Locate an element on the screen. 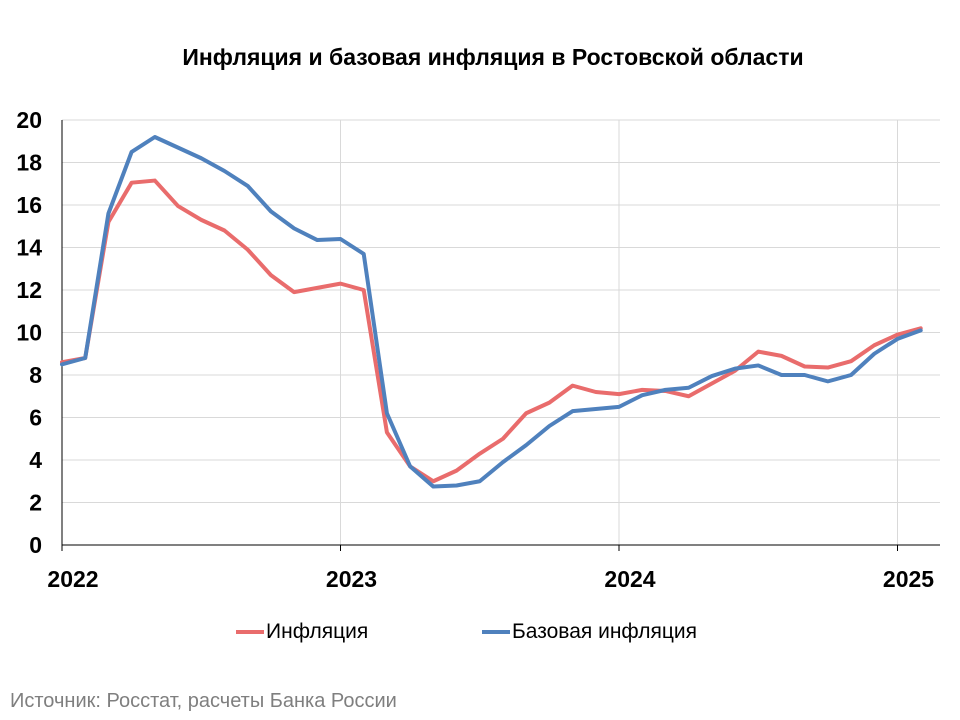  legend-item-inflation: Инфляция is located at coordinates (302, 632).